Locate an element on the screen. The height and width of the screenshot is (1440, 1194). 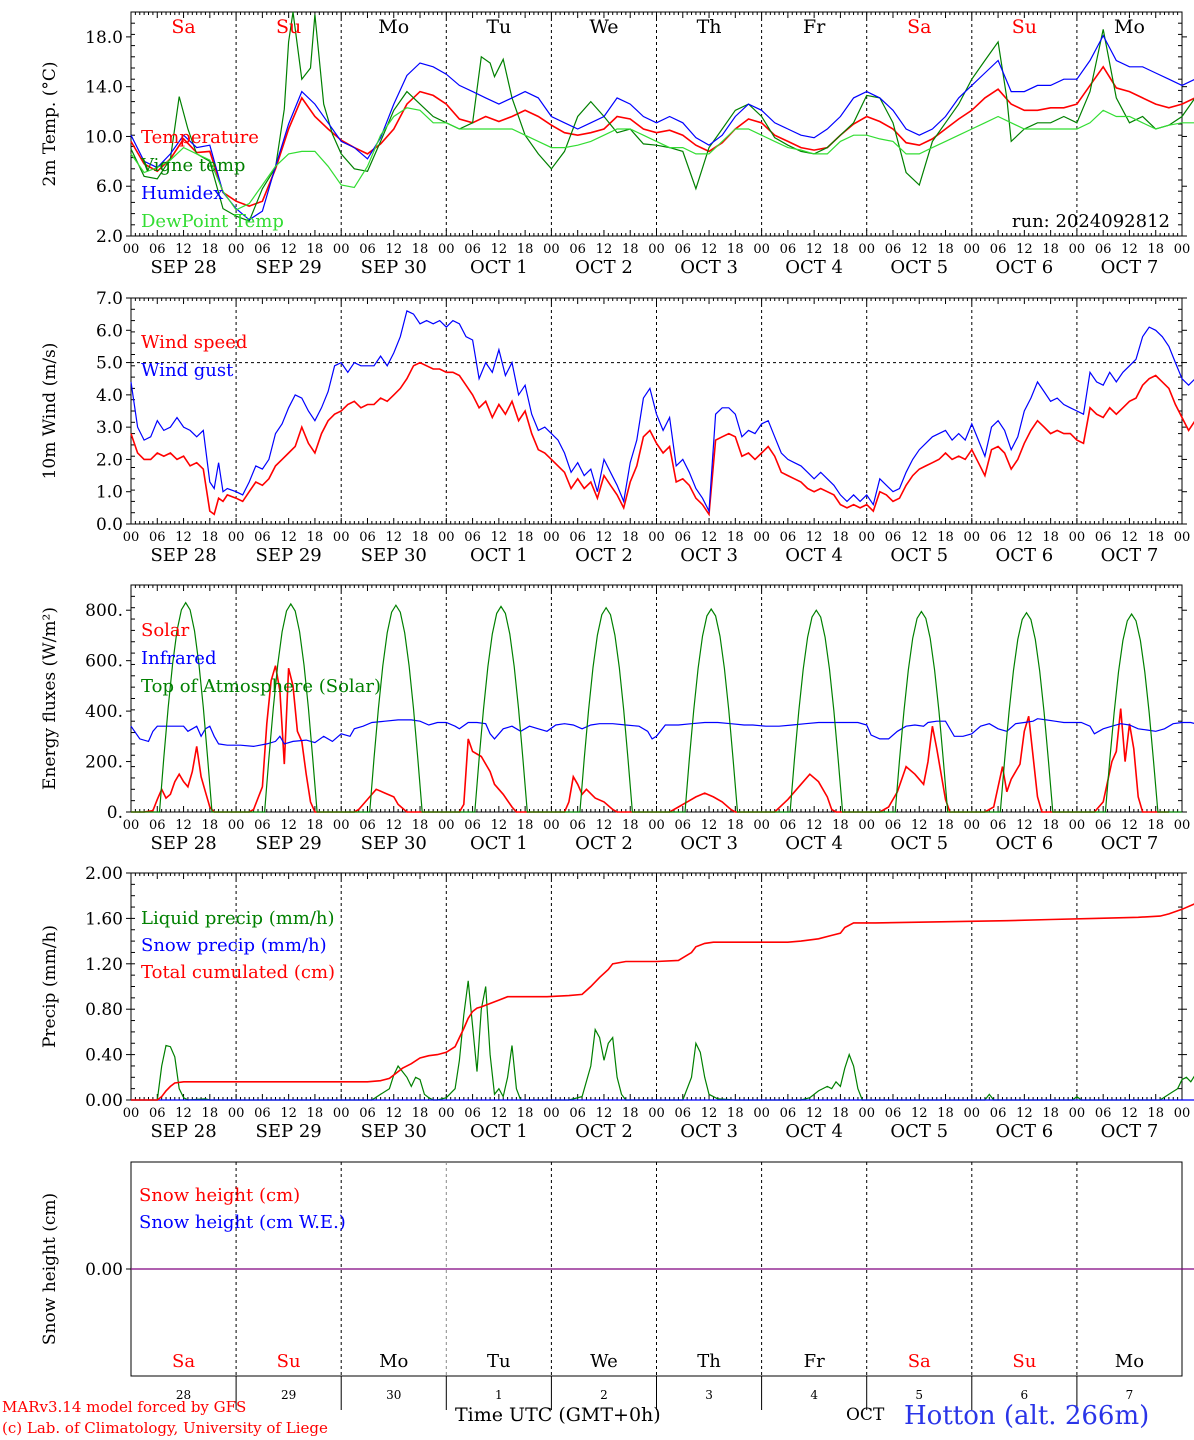
y-tick-label: 0. is located at coordinates (115, 813).